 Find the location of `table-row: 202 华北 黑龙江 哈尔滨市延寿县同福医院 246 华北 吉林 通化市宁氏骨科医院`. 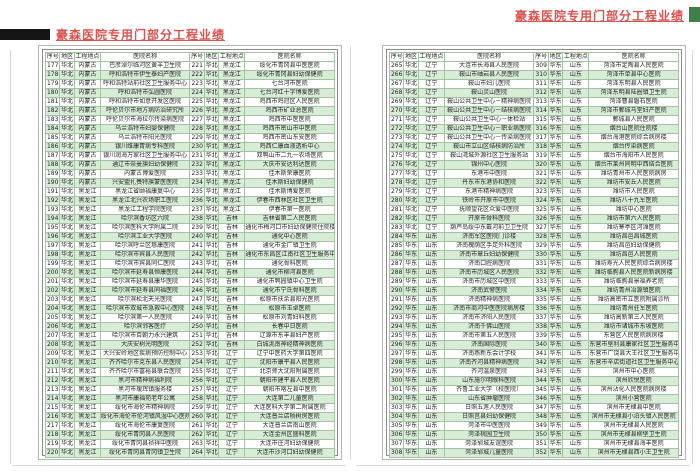

table-row: 202 华北 黑龙江 哈尔滨市延寿县同福医院 246 华北 吉林 通化市宁氏骨科医院 is located at coordinates (189, 291).